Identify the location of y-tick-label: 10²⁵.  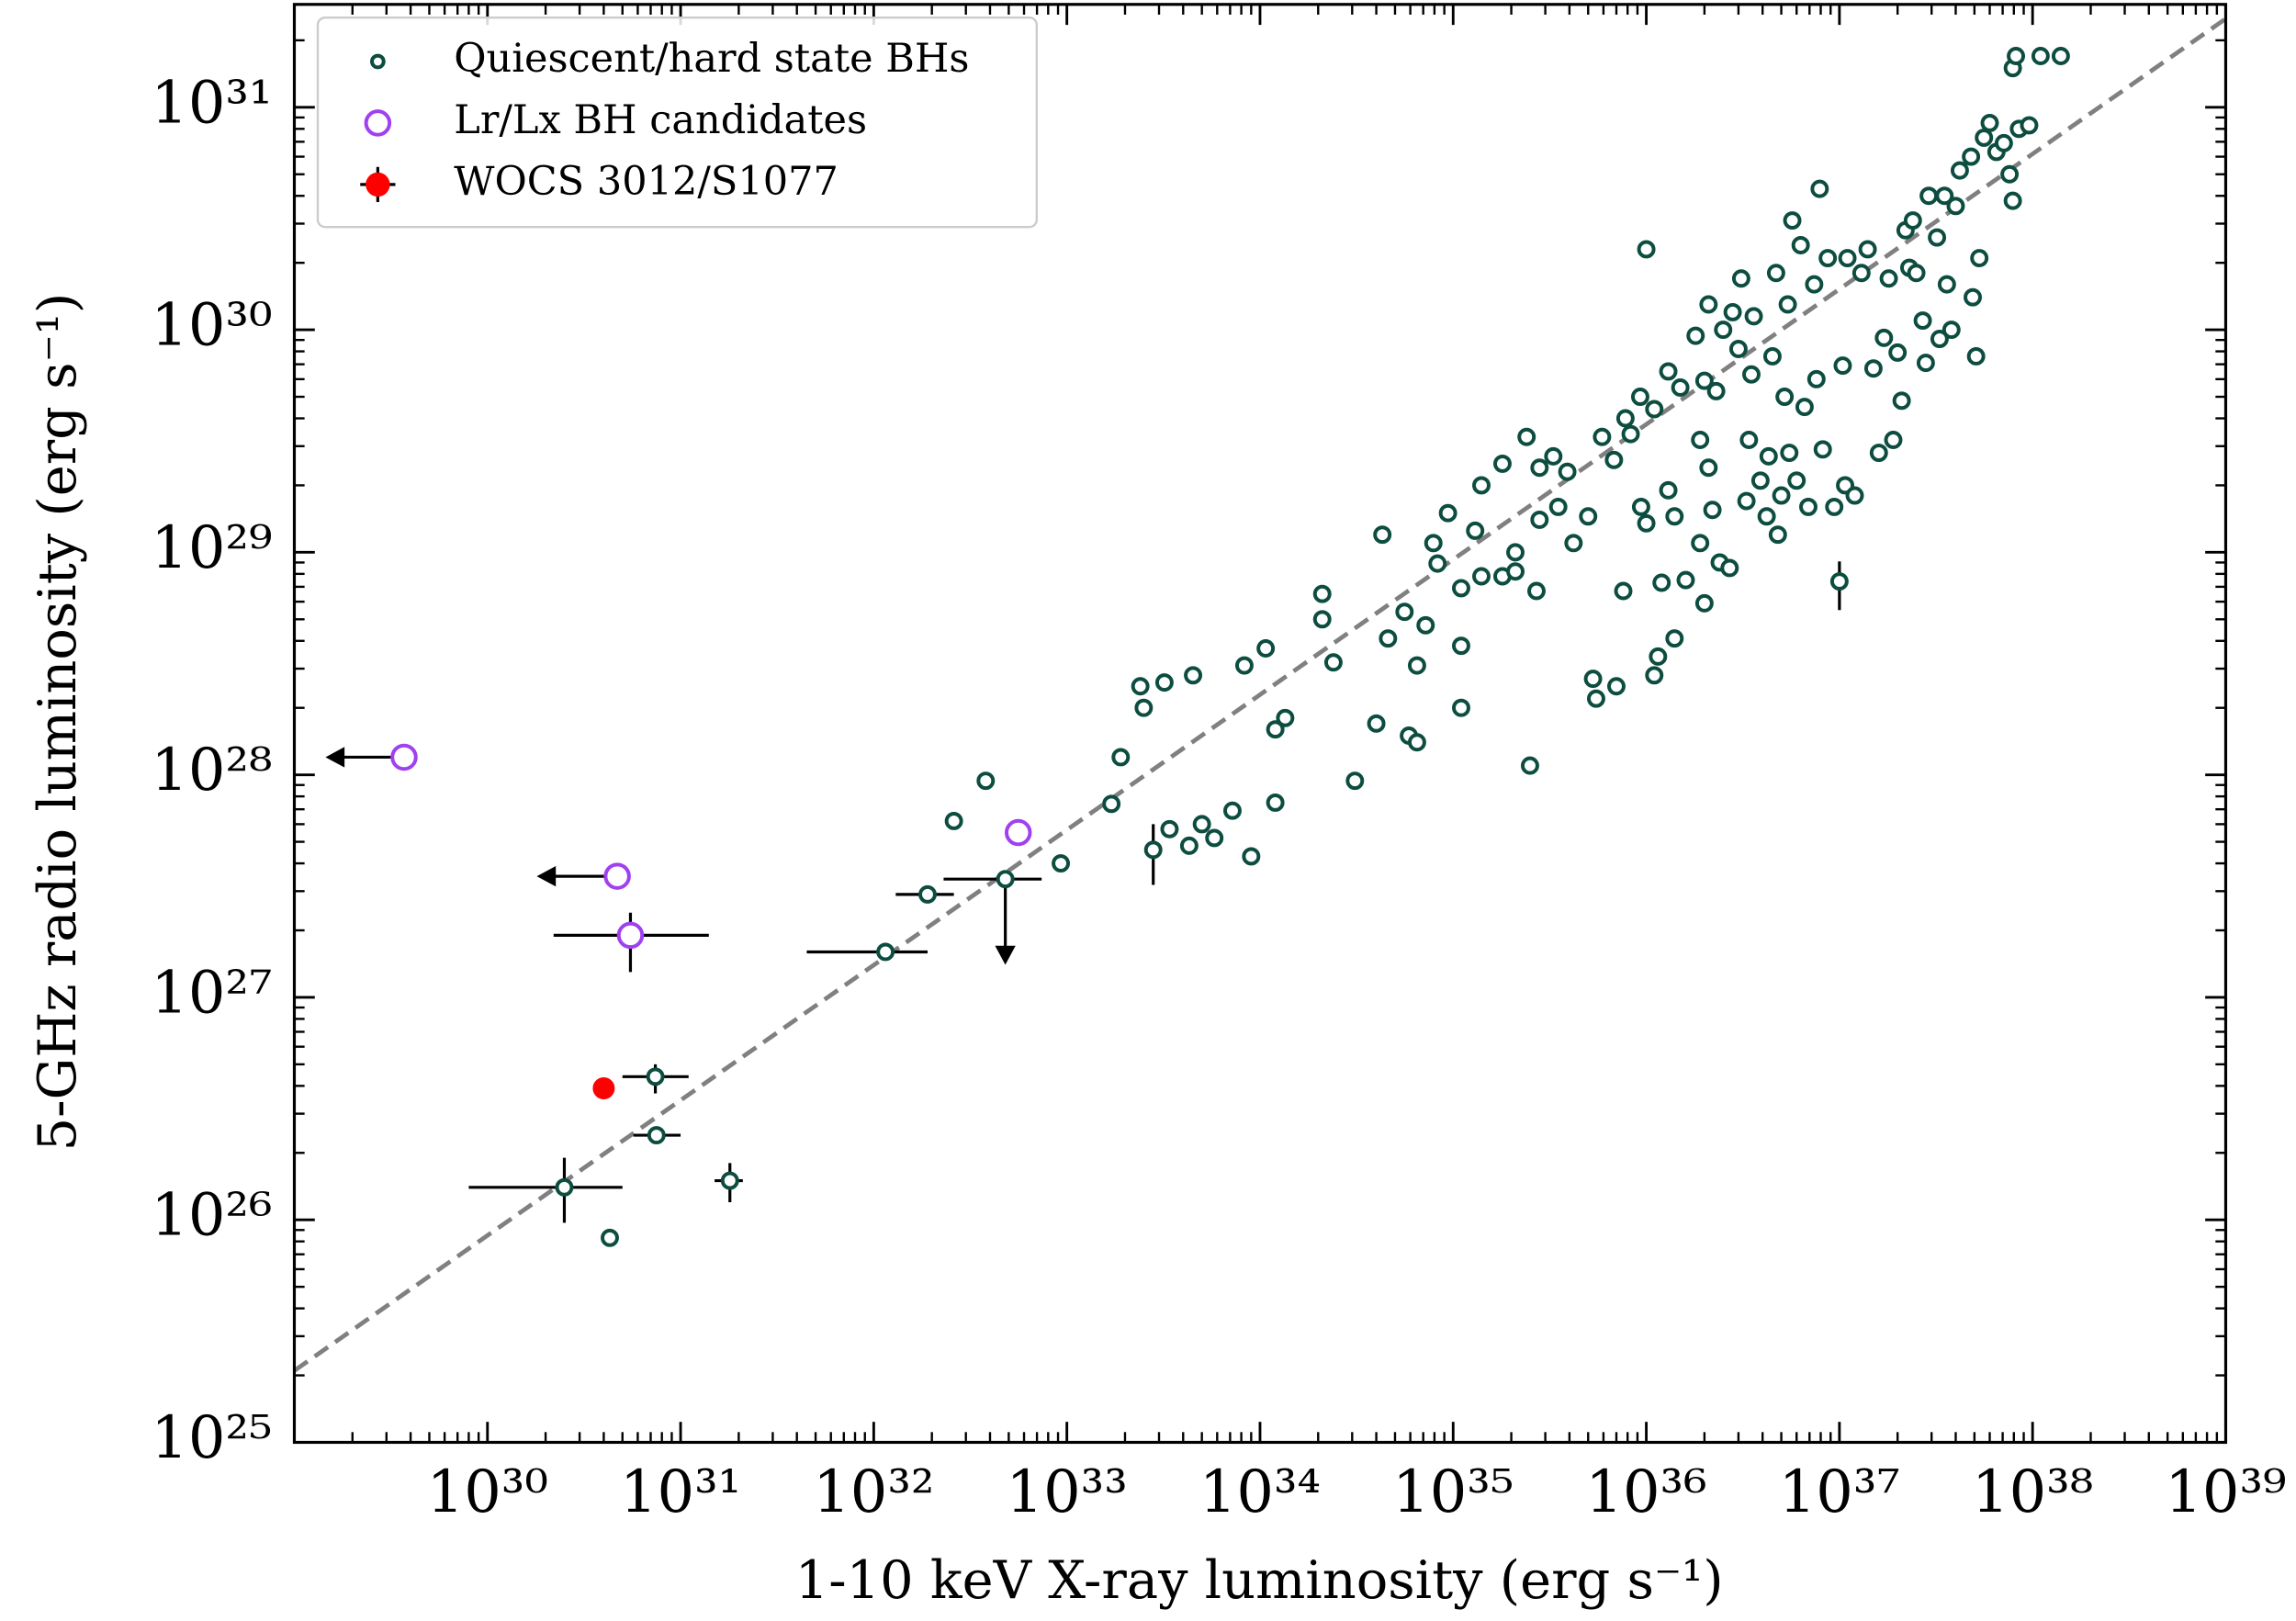
(211, 1438).